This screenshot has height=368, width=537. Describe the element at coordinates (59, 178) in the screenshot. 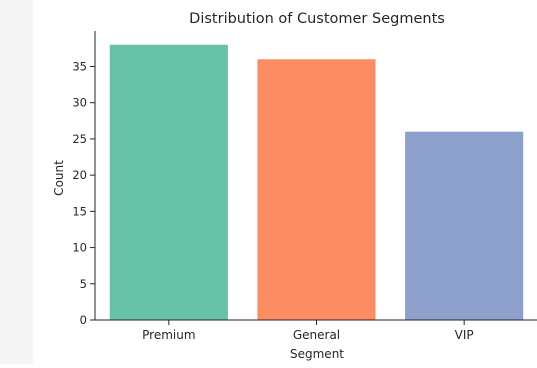

I see `y-axis-label: Count` at that location.